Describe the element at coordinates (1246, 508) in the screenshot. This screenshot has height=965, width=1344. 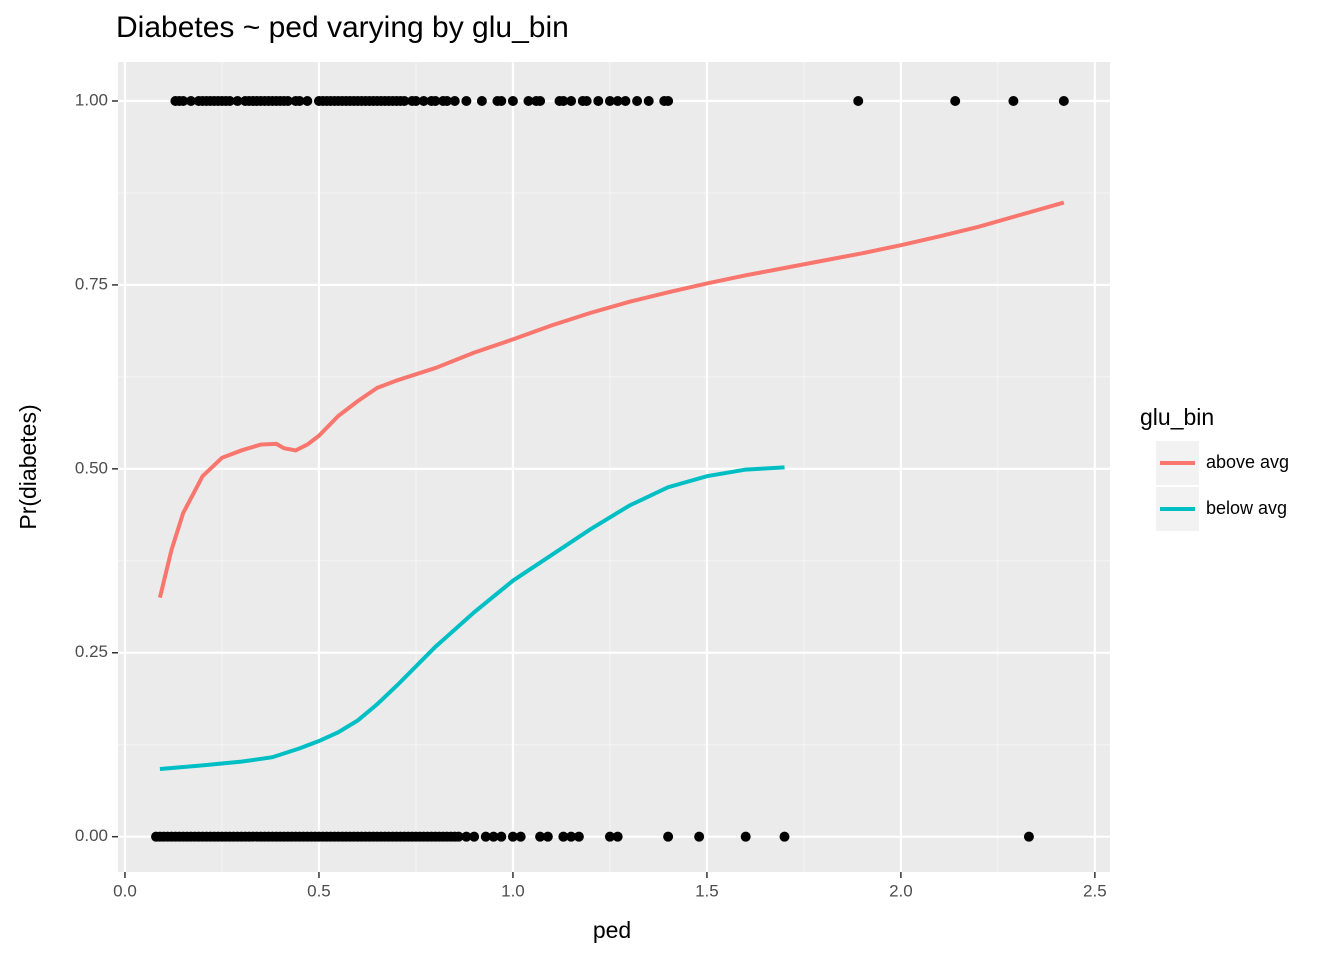
I see `legend-label: below avg` at that location.